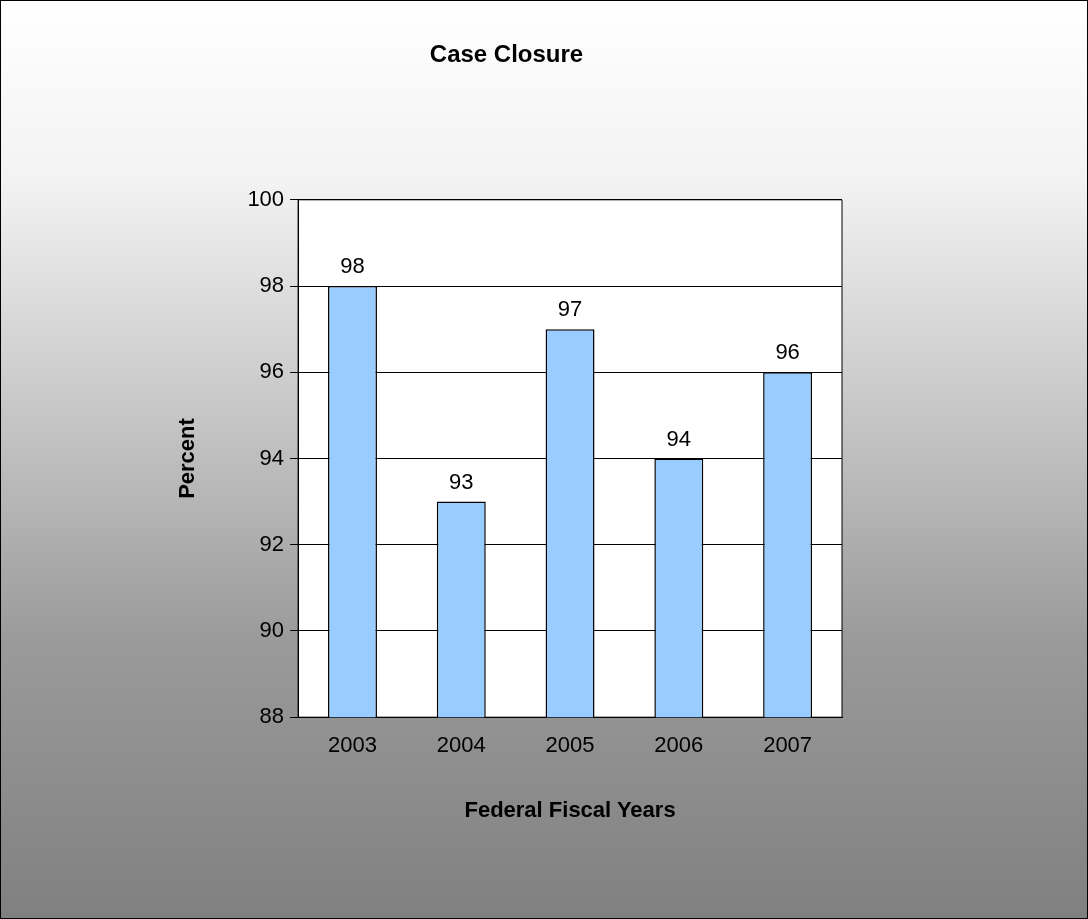 The width and height of the screenshot is (1088, 919). What do you see at coordinates (570, 745) in the screenshot?
I see `x-tick-label: 2005` at bounding box center [570, 745].